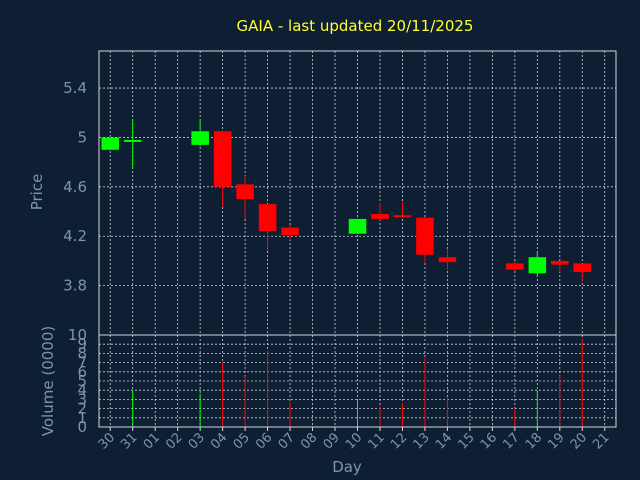  Describe the element at coordinates (82, 363) in the screenshot. I see `volume-tick-label: 7` at that location.